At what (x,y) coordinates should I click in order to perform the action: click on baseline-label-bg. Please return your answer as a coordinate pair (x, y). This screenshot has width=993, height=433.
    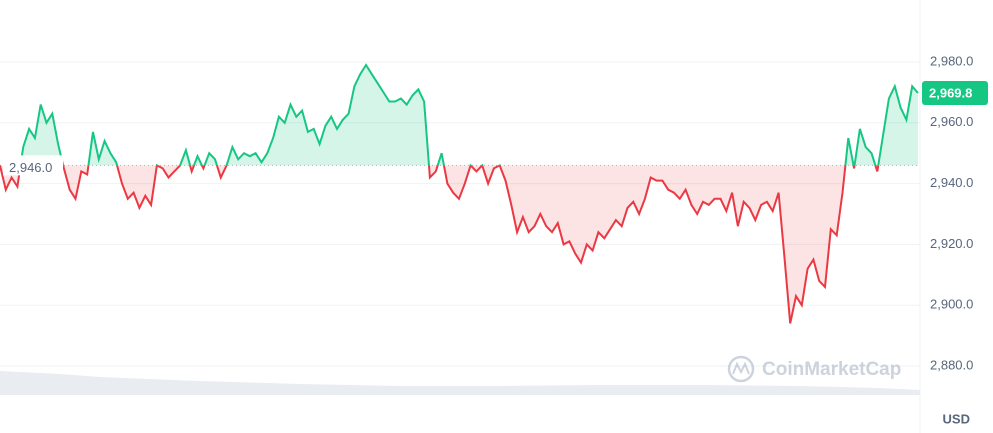
    Looking at the image, I should click on (33, 165).